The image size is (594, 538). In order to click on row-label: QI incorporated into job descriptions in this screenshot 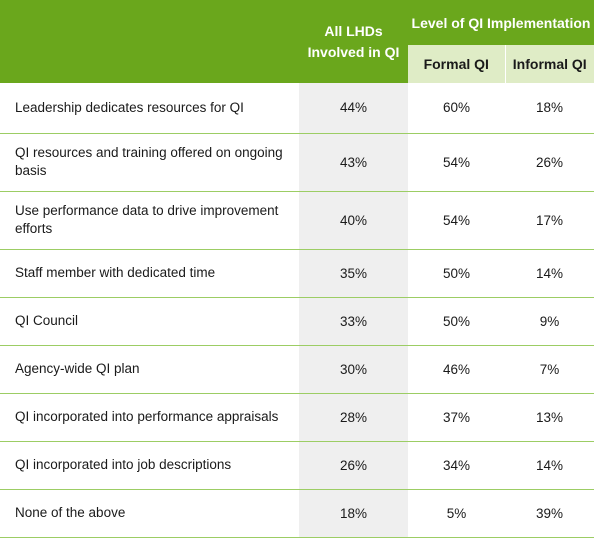, I will do `click(149, 465)`.